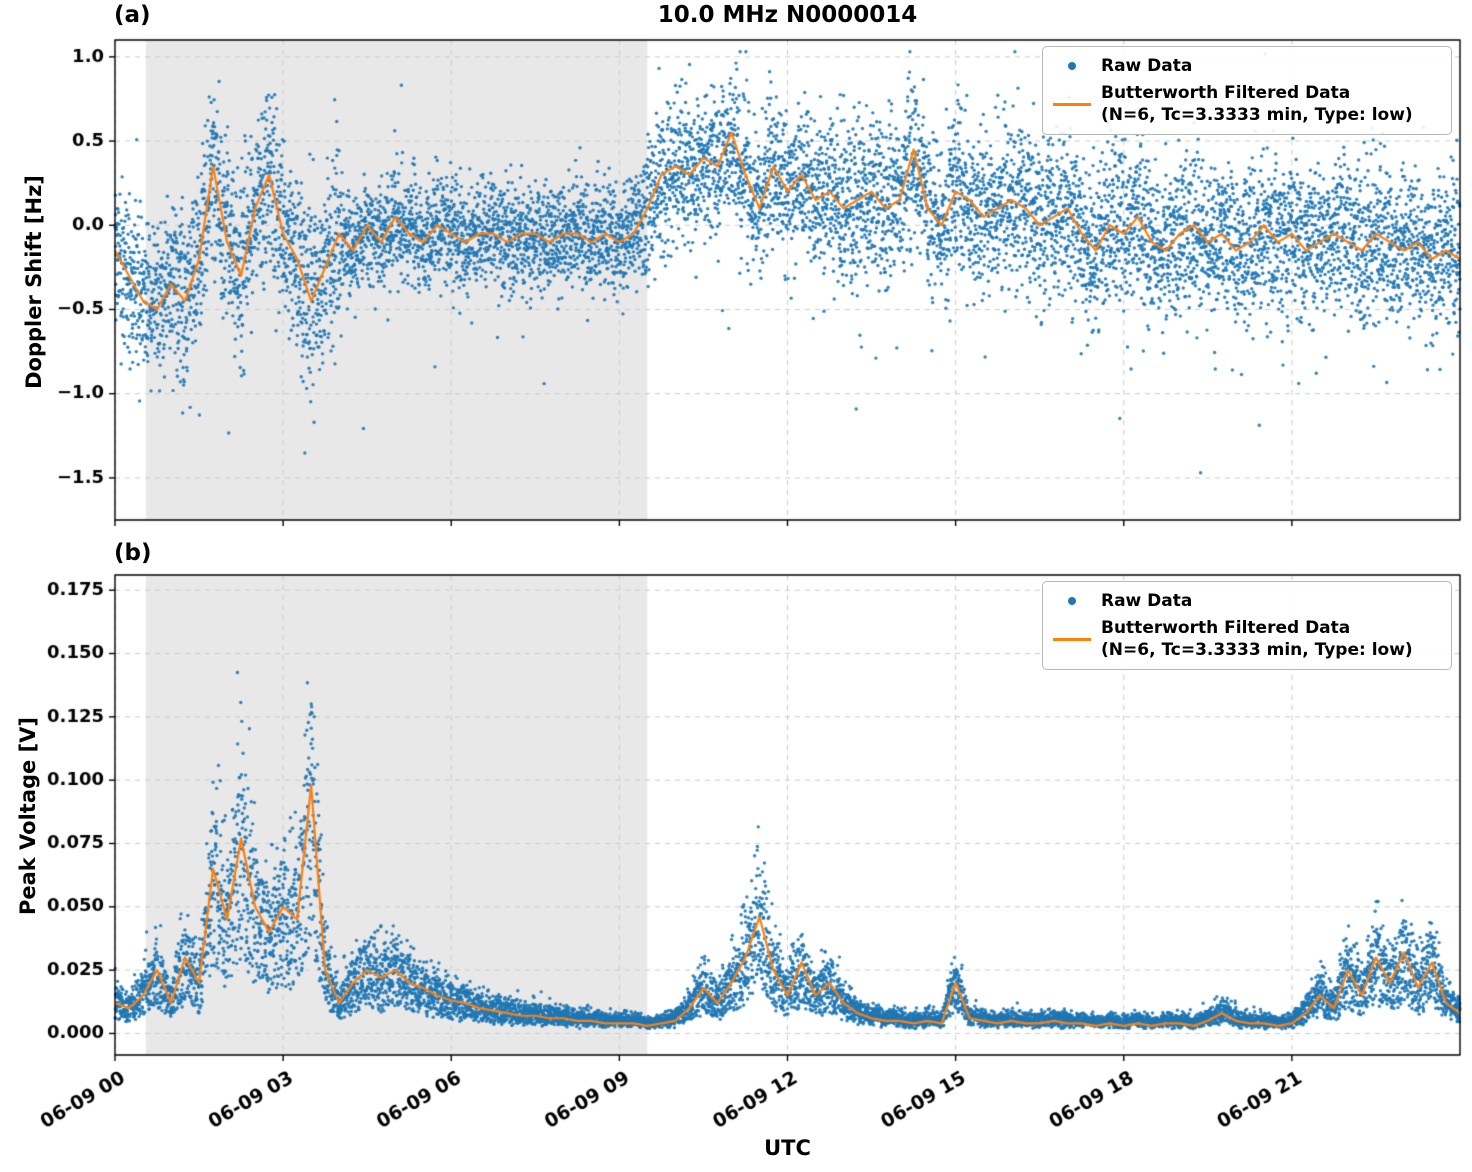 The height and width of the screenshot is (1172, 1472). What do you see at coordinates (787, 15) in the screenshot?
I see `chart-title: 10.0 MHz N0000014` at bounding box center [787, 15].